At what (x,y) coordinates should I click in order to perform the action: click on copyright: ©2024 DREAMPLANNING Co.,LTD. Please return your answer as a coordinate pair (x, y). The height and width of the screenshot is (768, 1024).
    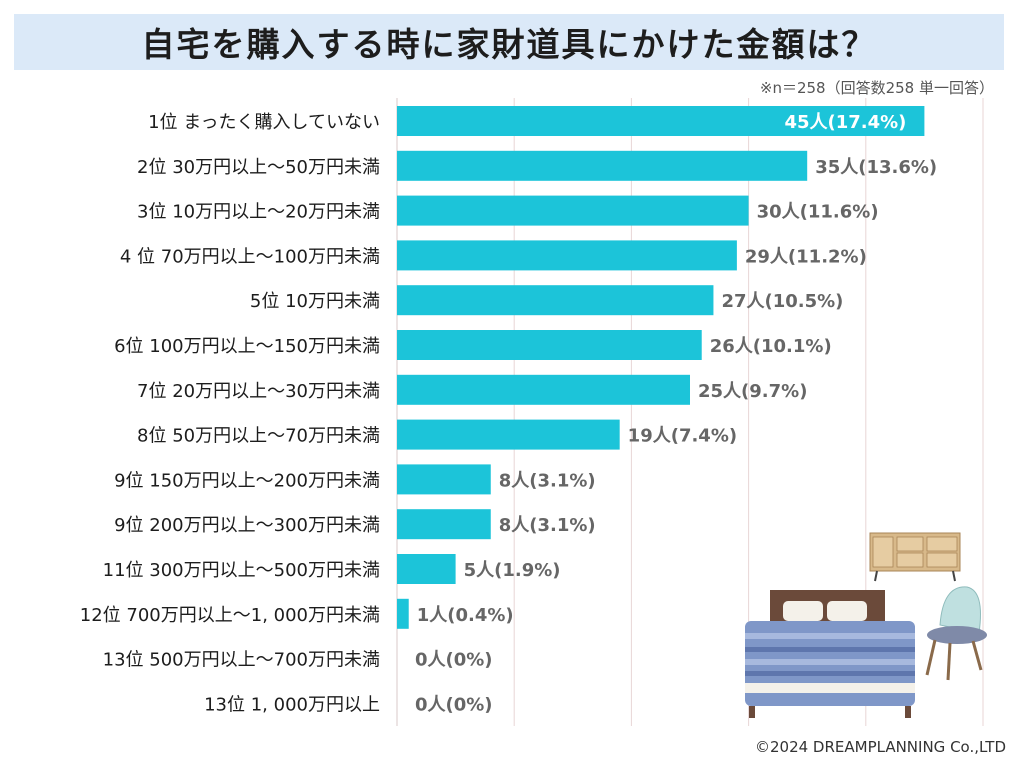
    Looking at the image, I should click on (880, 747).